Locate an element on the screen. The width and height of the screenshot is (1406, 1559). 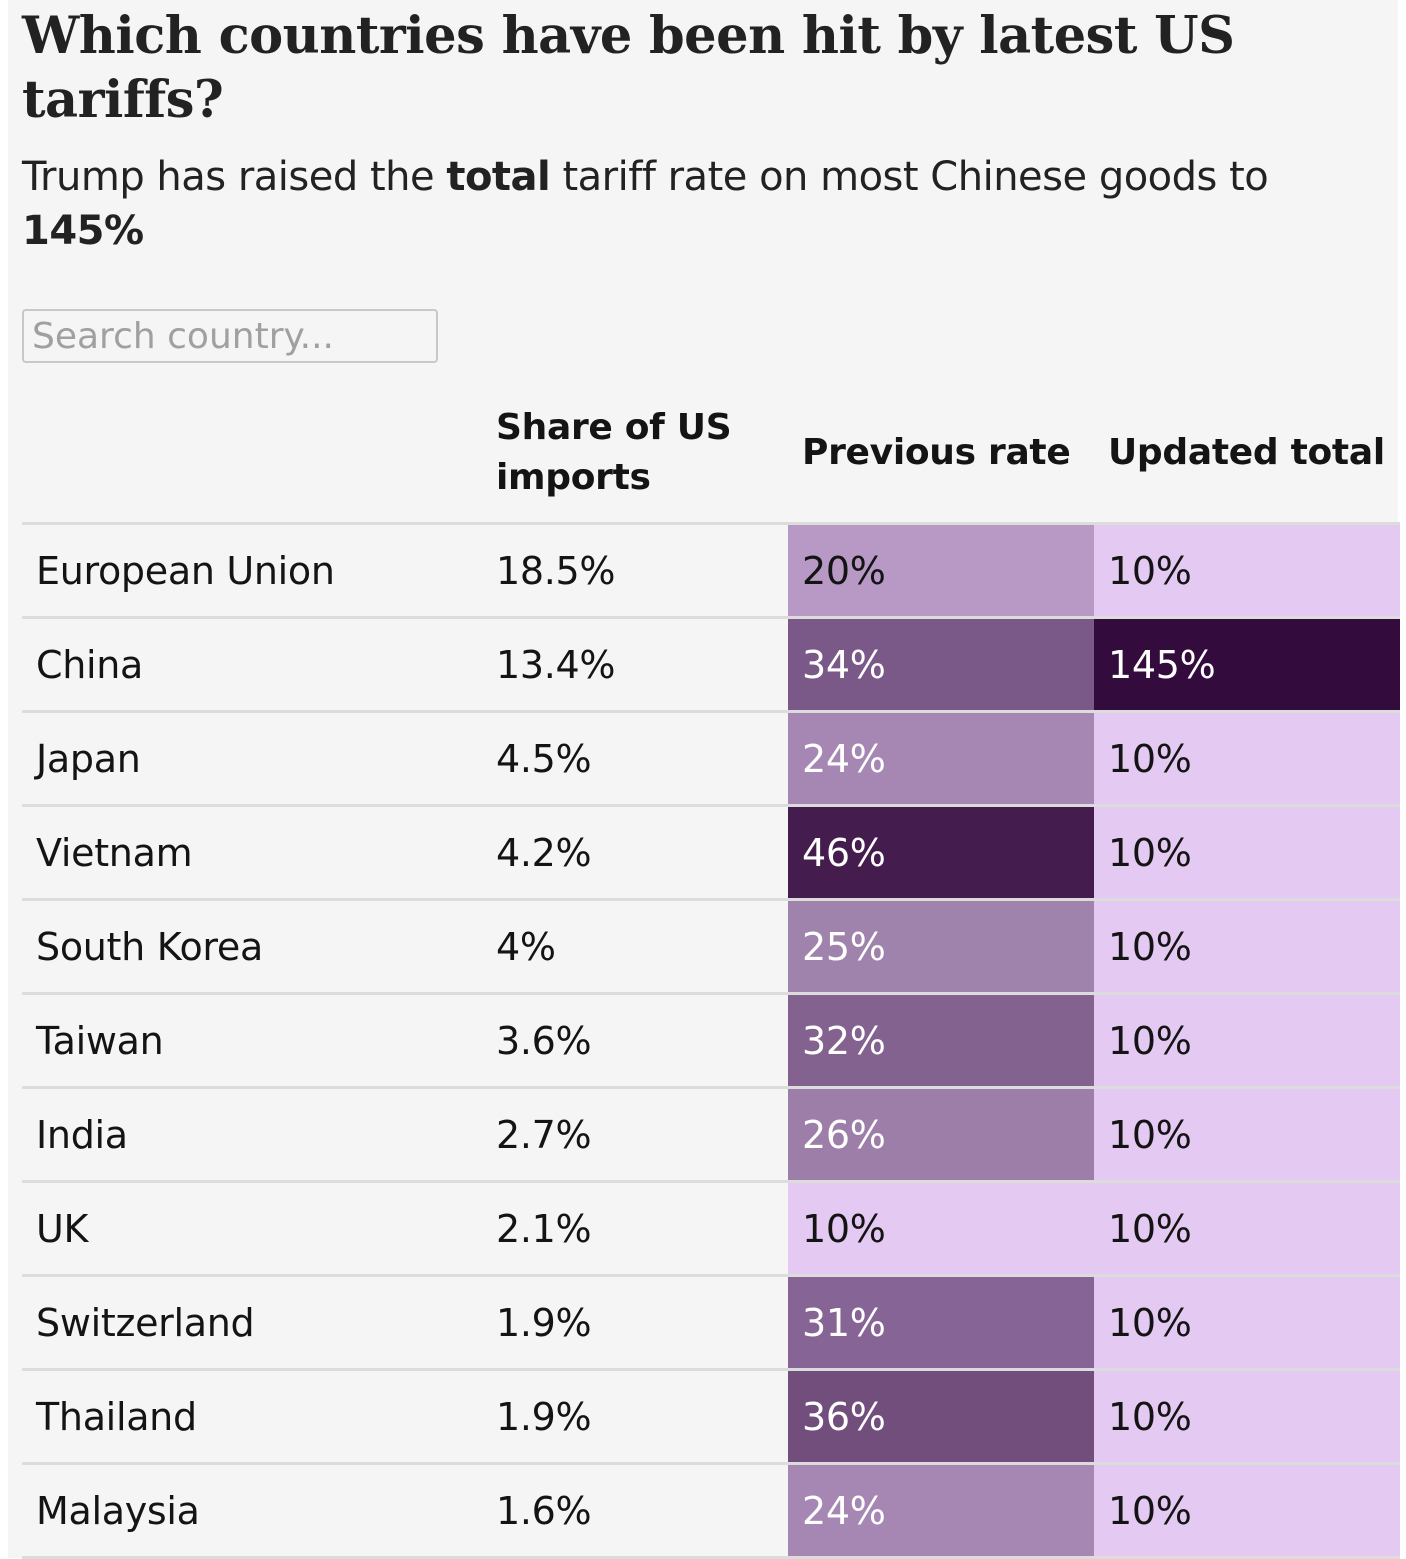
table-row: South Korea 4% 25% 10% is located at coordinates (711, 946).